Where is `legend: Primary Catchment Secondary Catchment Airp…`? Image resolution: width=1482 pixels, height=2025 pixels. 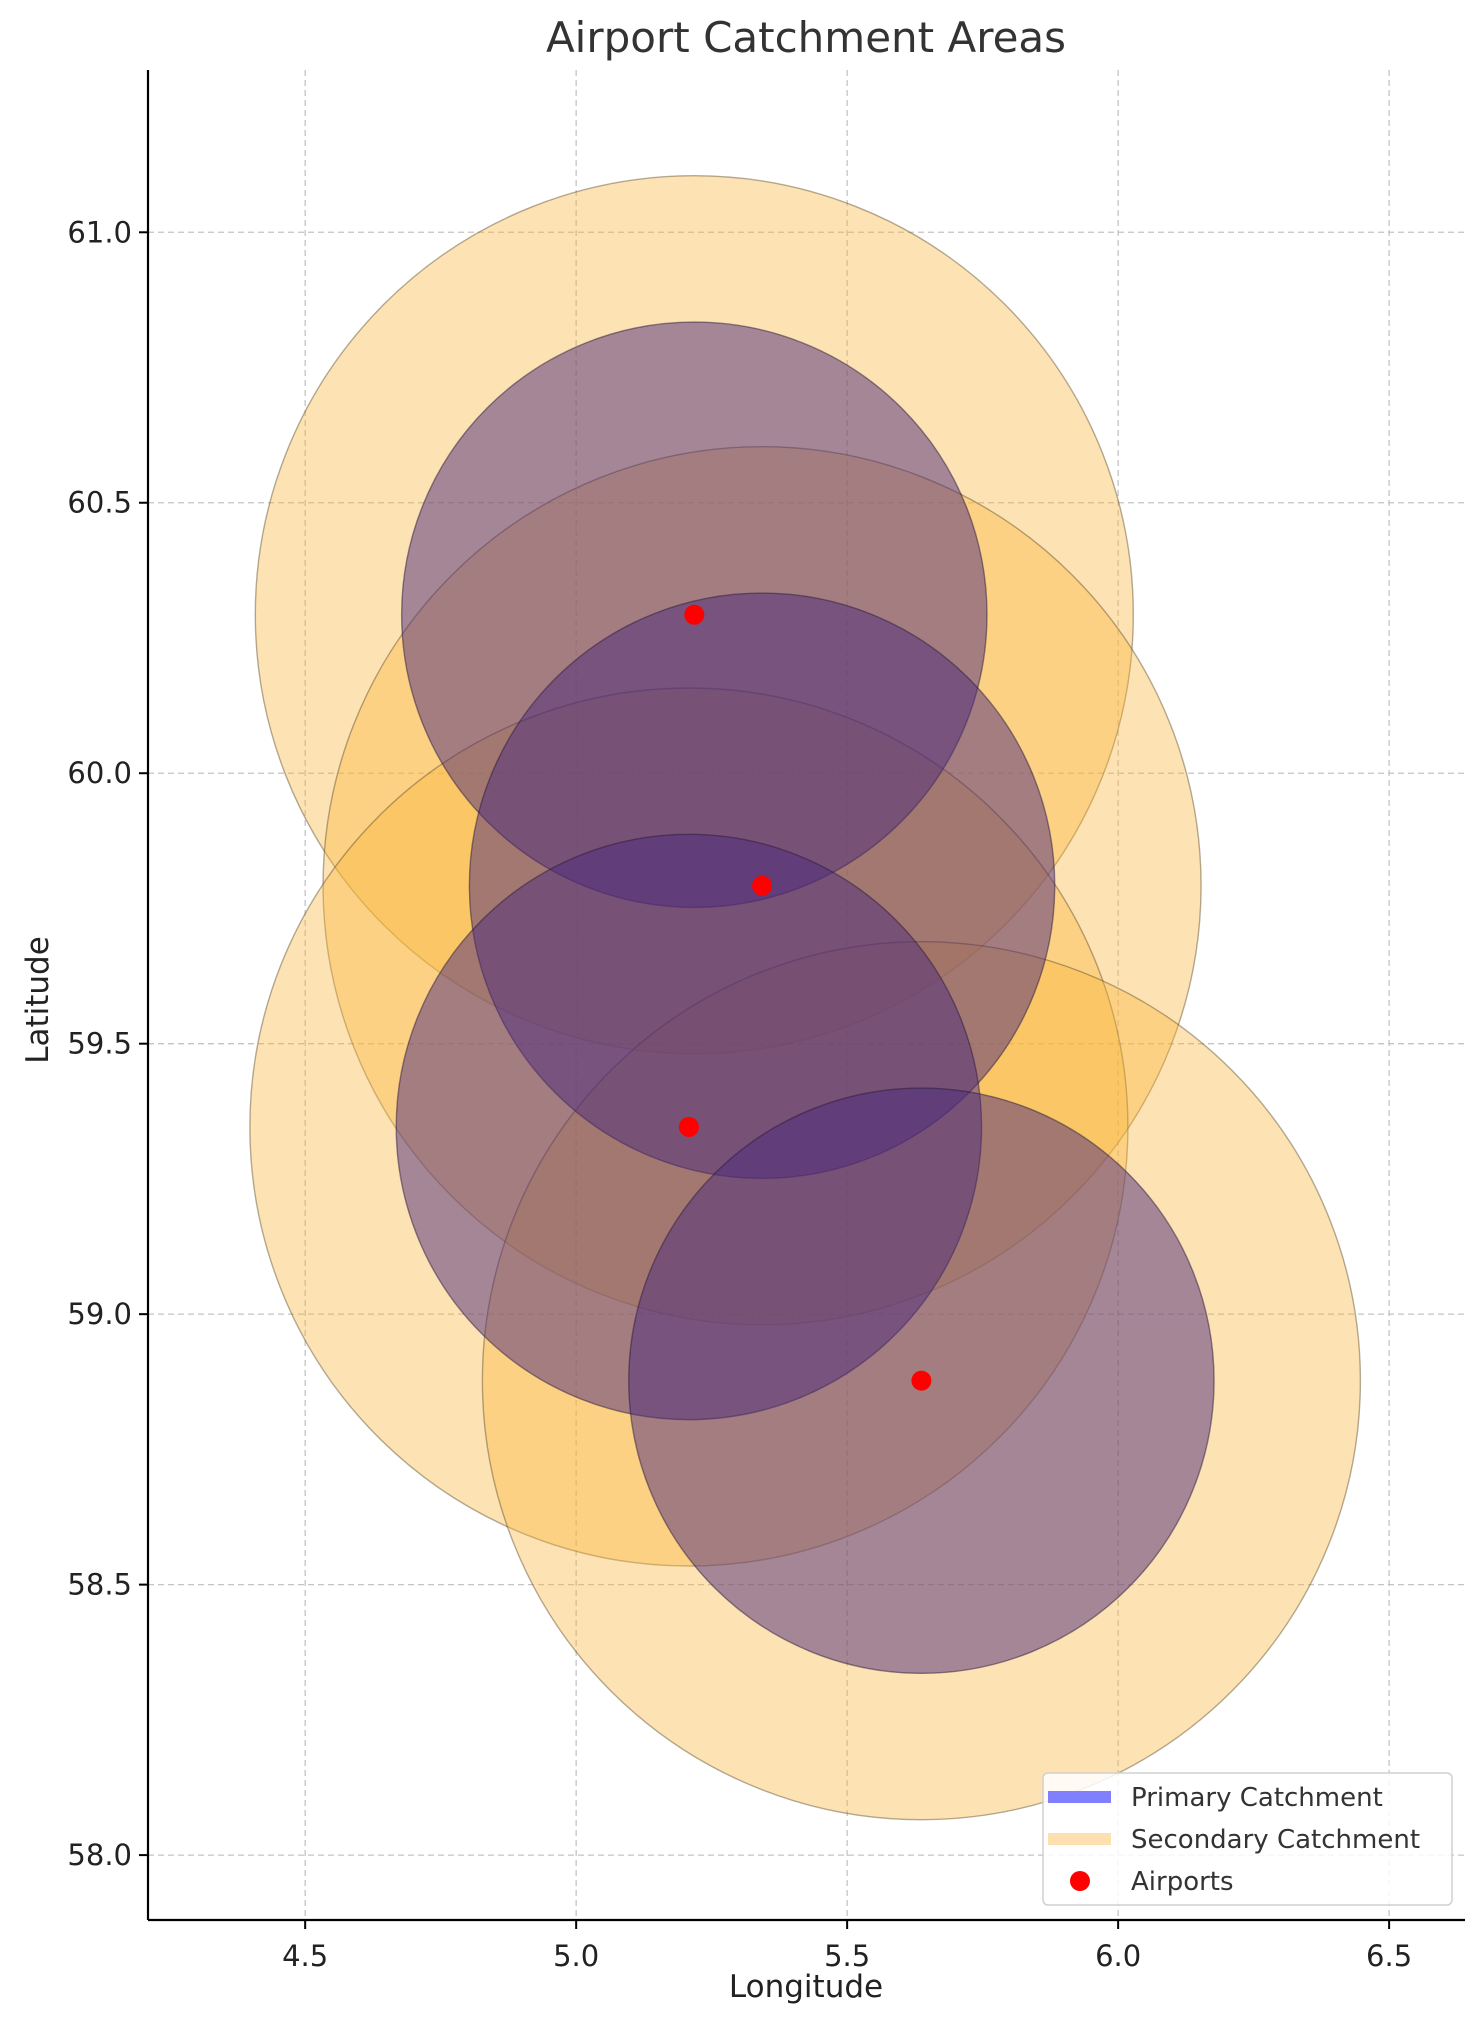
legend: Primary Catchment Secondary Catchment Airp… is located at coordinates (1247, 1839).